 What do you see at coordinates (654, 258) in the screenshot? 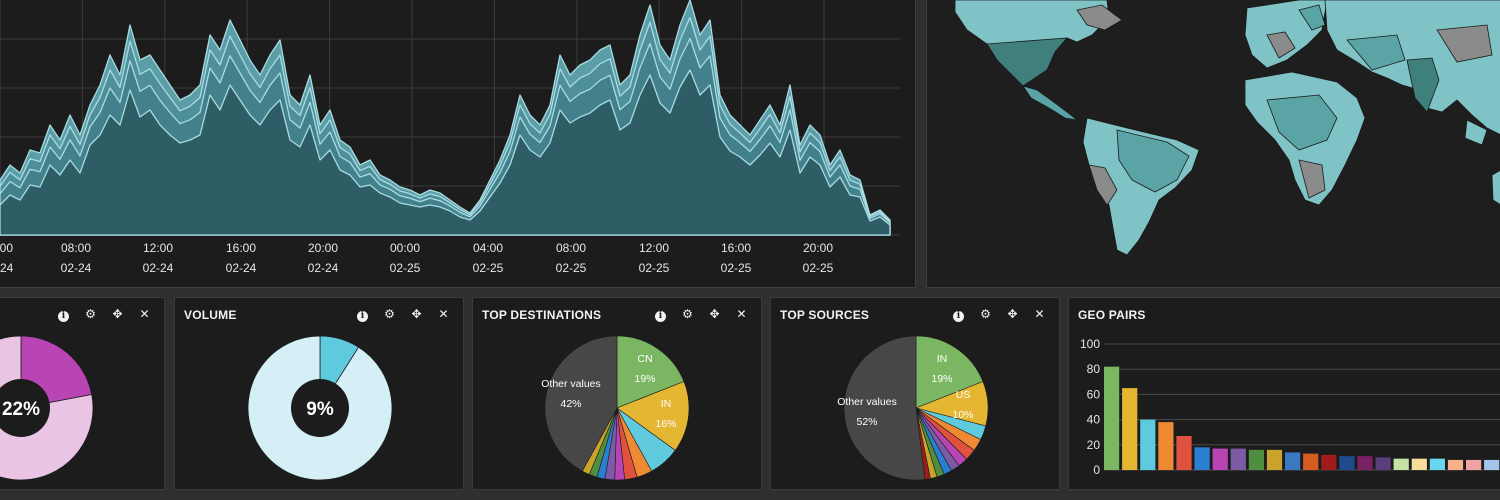
I see `x-tick-label: 12:00 02-25` at bounding box center [654, 258].